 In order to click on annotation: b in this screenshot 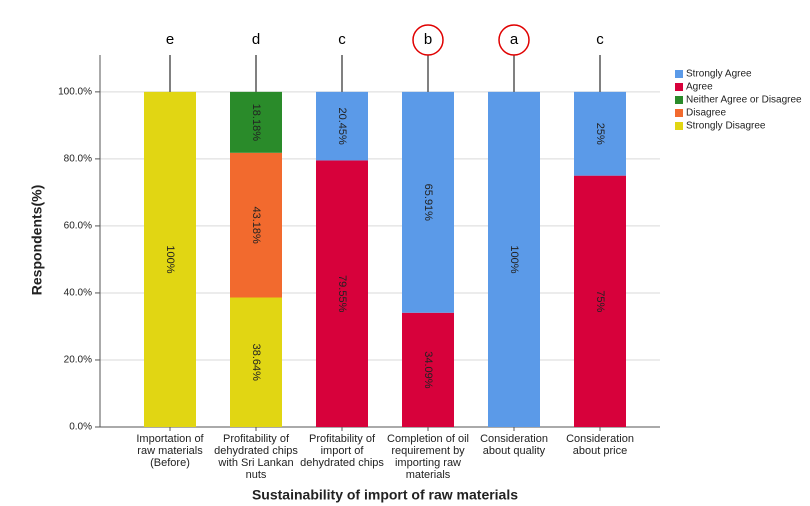, I will do `click(428, 39)`.